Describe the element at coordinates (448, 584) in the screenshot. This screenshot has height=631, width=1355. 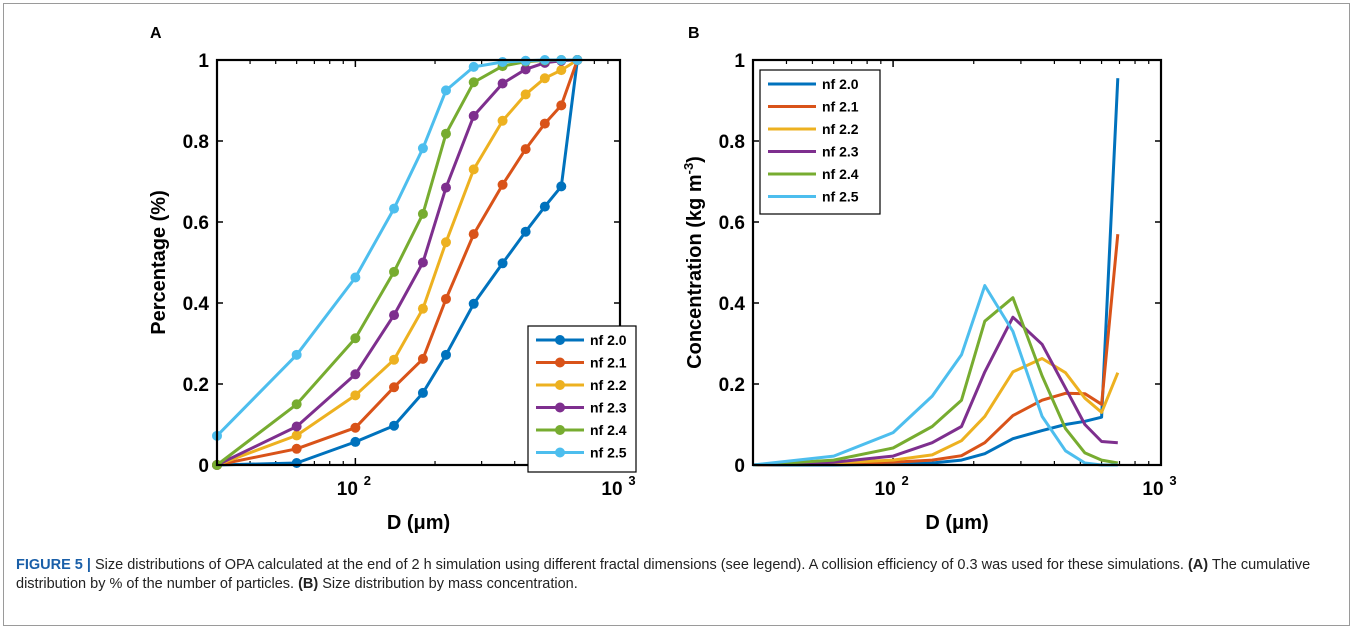
I see `caption-text-3: Size distribution by mass concentration.` at that location.